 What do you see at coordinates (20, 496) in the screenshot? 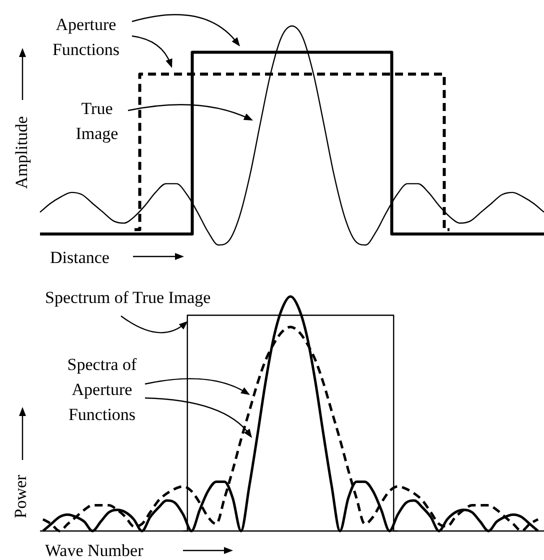
I see `y-axis-title: Power` at bounding box center [20, 496].